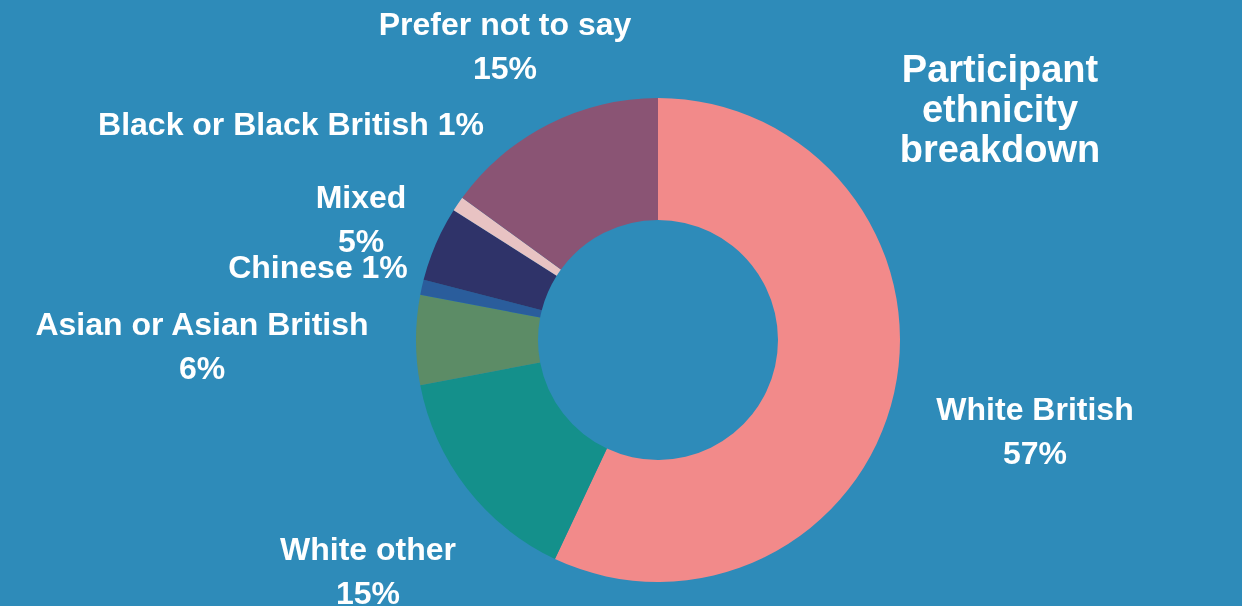 Image resolution: width=1242 pixels, height=606 pixels. What do you see at coordinates (1035, 453) in the screenshot?
I see `data-label: 57%` at bounding box center [1035, 453].